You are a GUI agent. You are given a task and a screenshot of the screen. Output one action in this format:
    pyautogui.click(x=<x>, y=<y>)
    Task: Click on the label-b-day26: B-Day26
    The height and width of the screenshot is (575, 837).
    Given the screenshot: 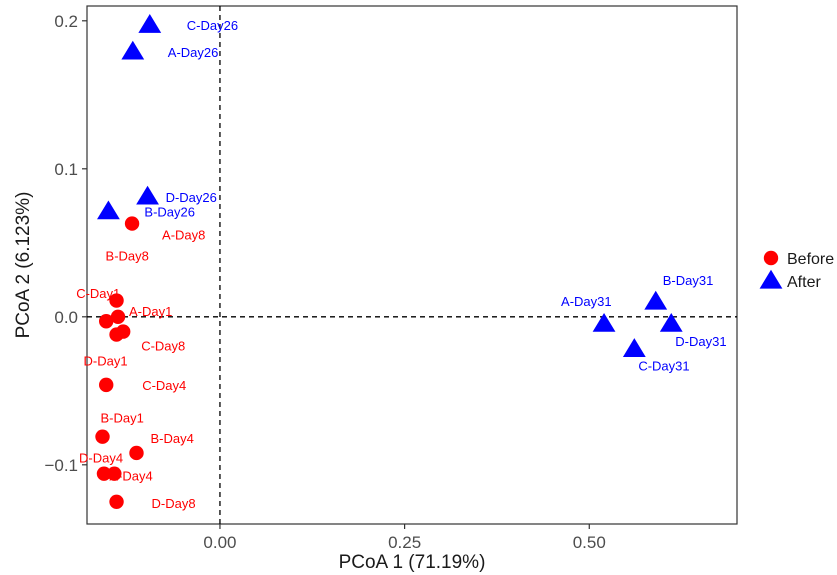 What is the action you would take?
    pyautogui.click(x=169, y=212)
    